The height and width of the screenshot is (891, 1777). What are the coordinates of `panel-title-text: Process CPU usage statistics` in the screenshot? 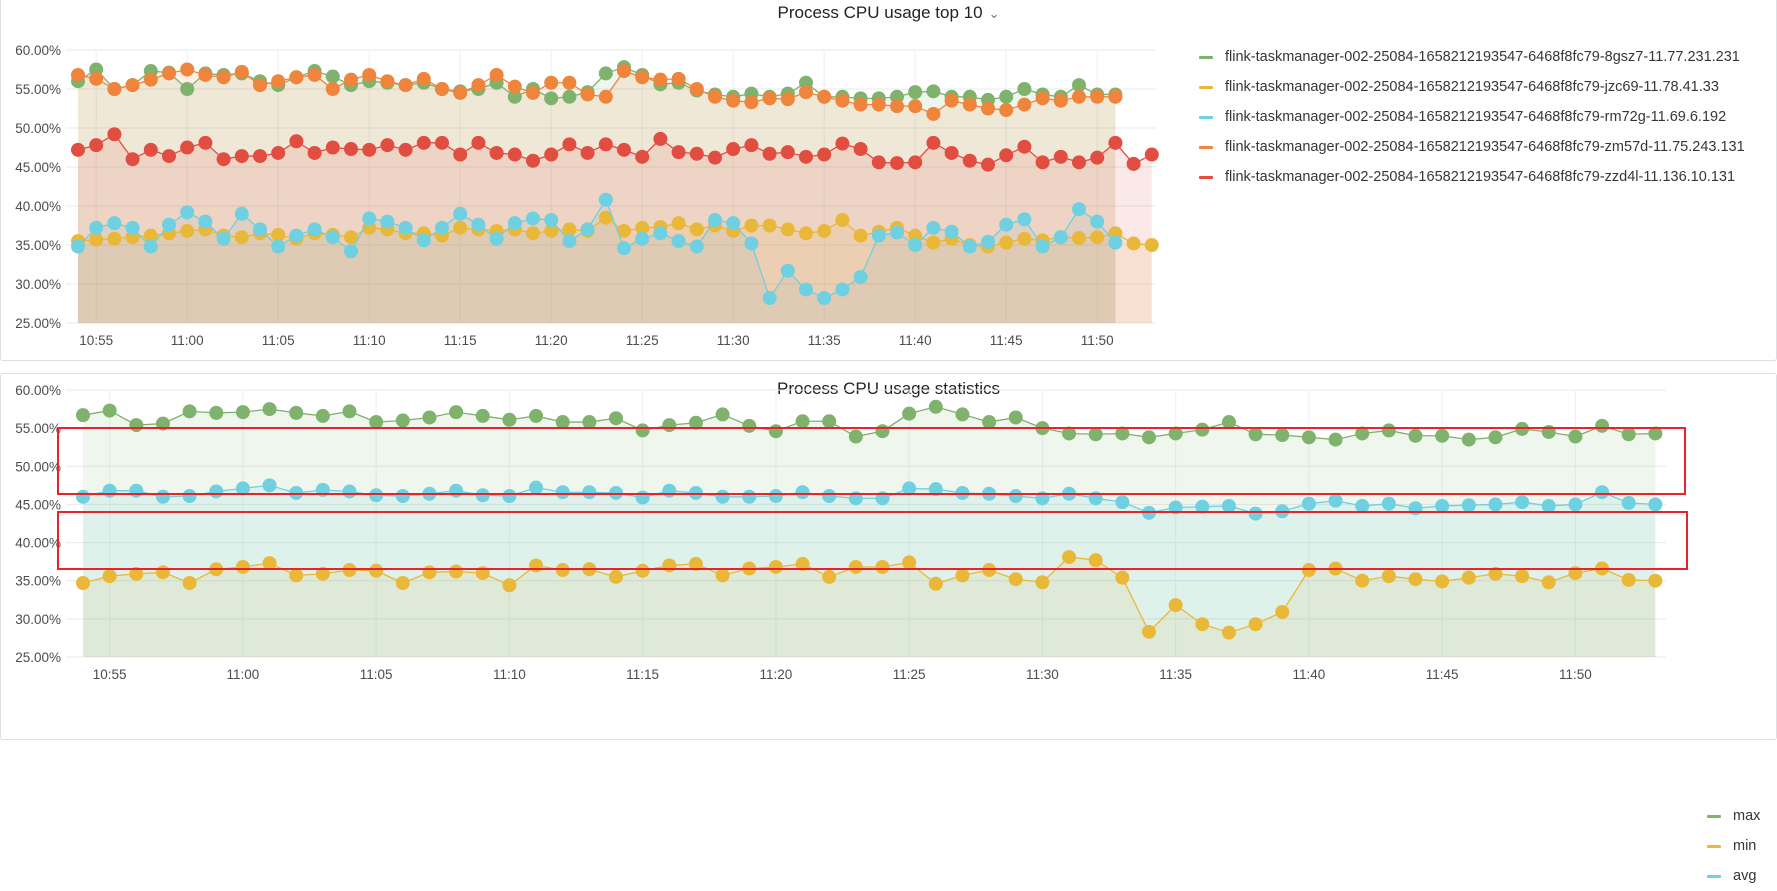 It's located at (888, 388).